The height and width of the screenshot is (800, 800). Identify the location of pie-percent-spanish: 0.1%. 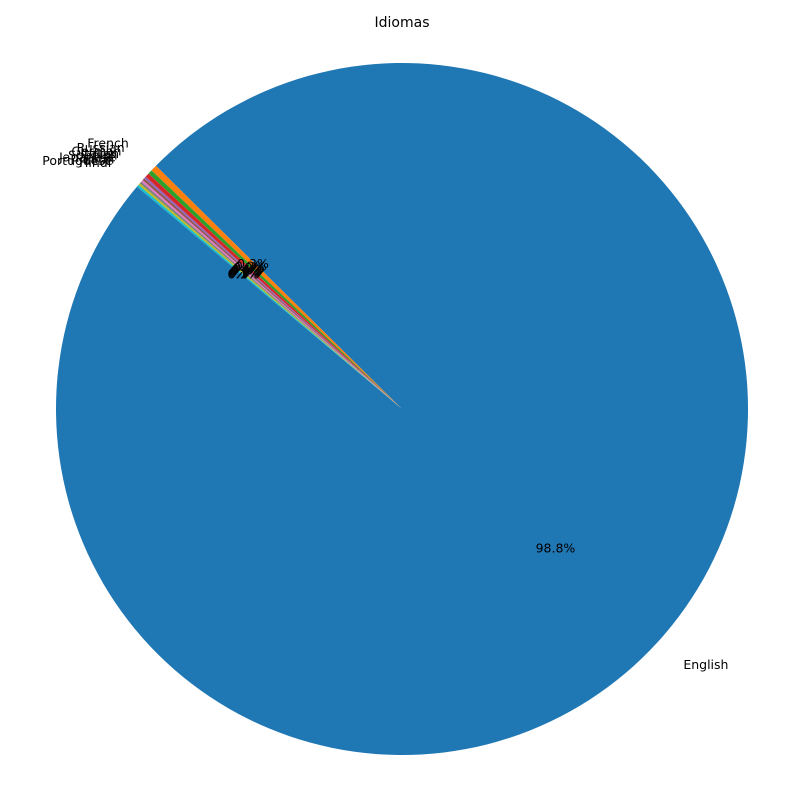
(247, 270).